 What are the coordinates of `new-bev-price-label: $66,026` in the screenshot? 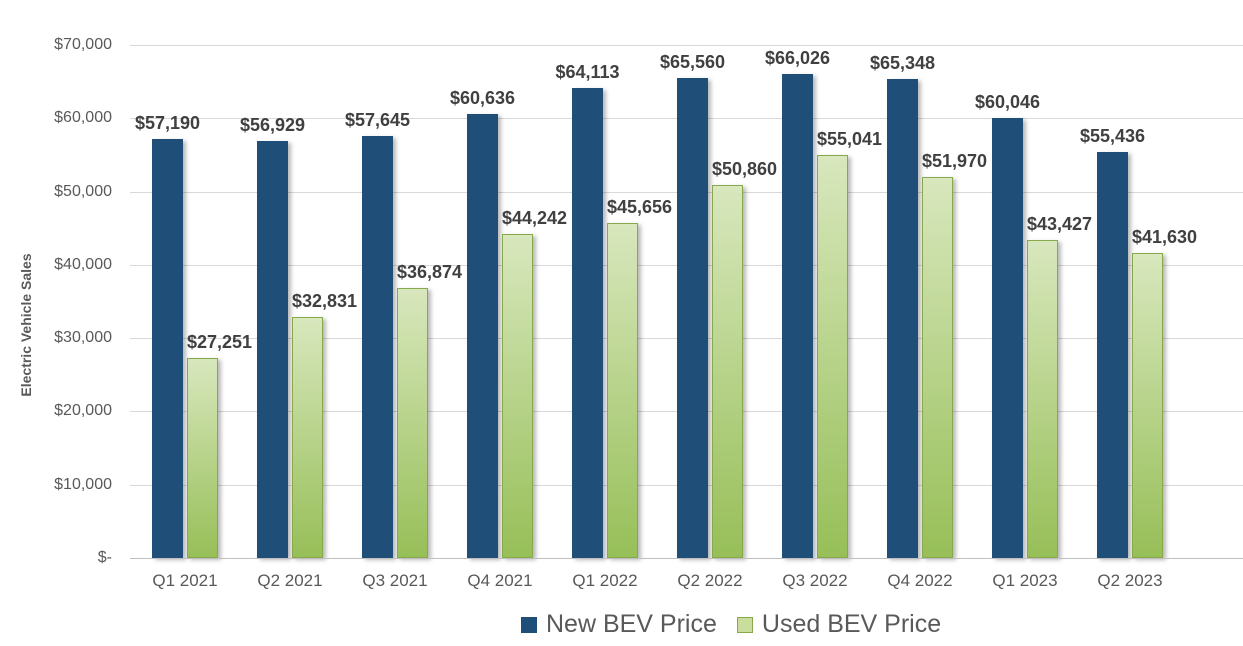 It's located at (797, 58).